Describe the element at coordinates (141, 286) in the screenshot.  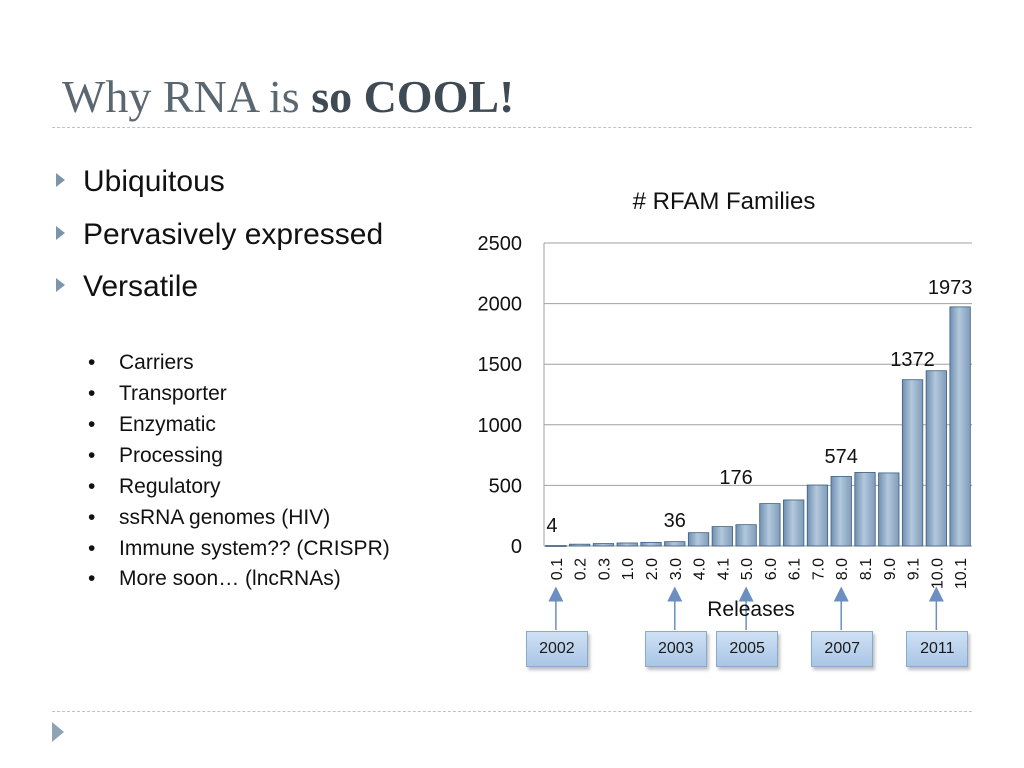
I see `bullet-label: Versatile` at that location.